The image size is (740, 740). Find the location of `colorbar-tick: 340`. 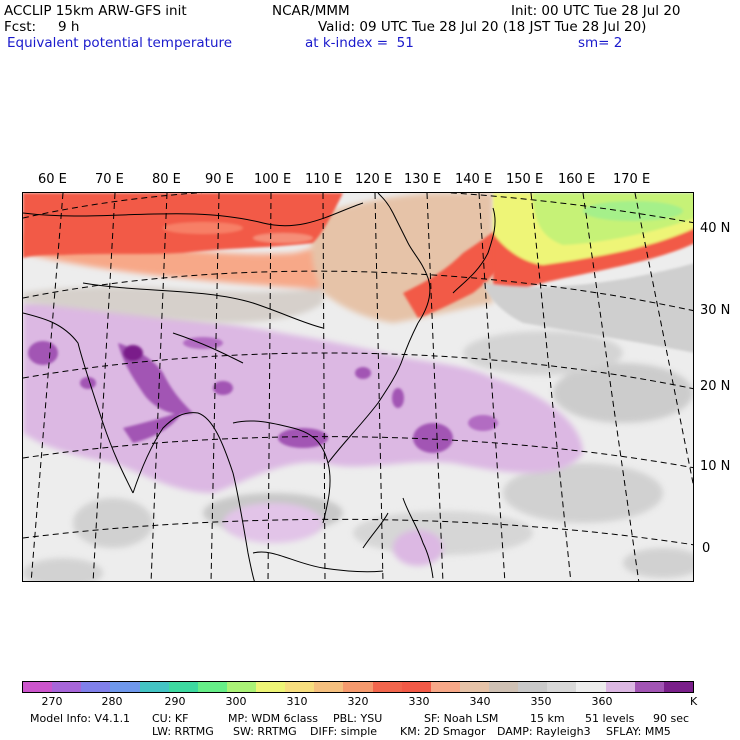

colorbar-tick: 340 is located at coordinates (480, 701).